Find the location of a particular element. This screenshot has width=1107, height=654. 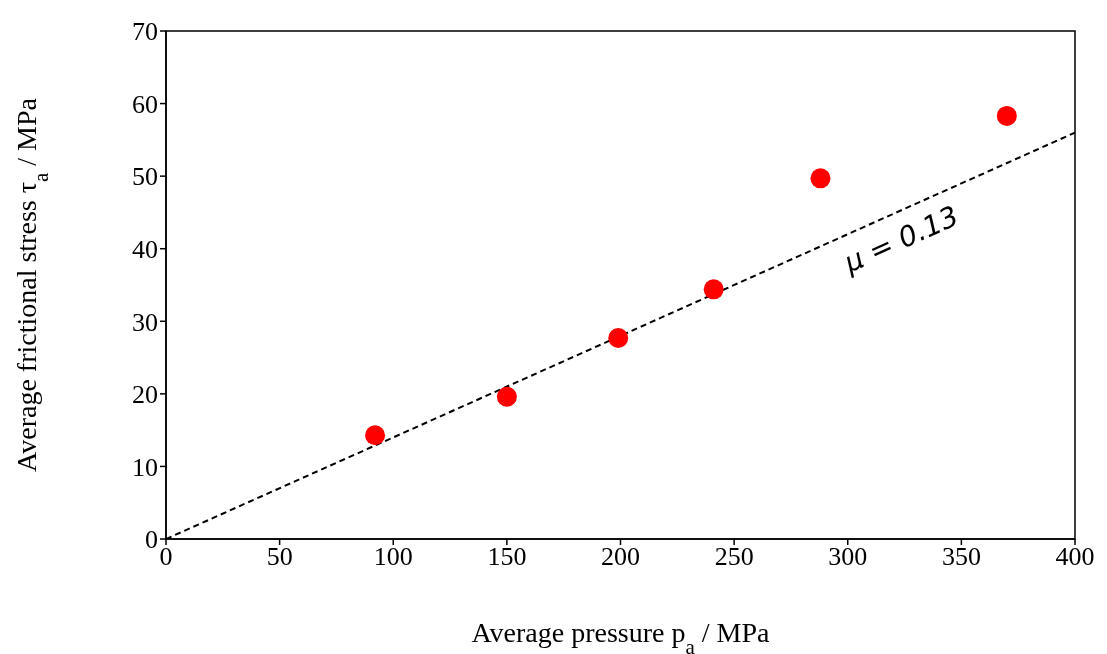

annotation: μ = 0.13 is located at coordinates (901, 239).